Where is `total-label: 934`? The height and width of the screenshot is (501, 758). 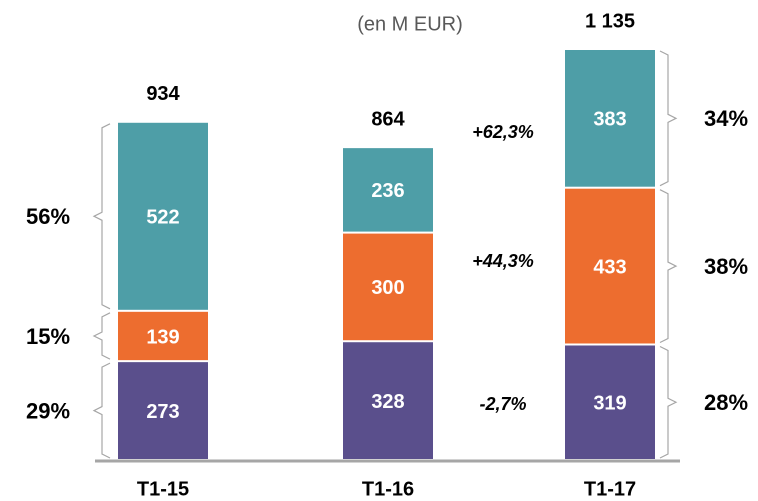
total-label: 934 is located at coordinates (163, 94).